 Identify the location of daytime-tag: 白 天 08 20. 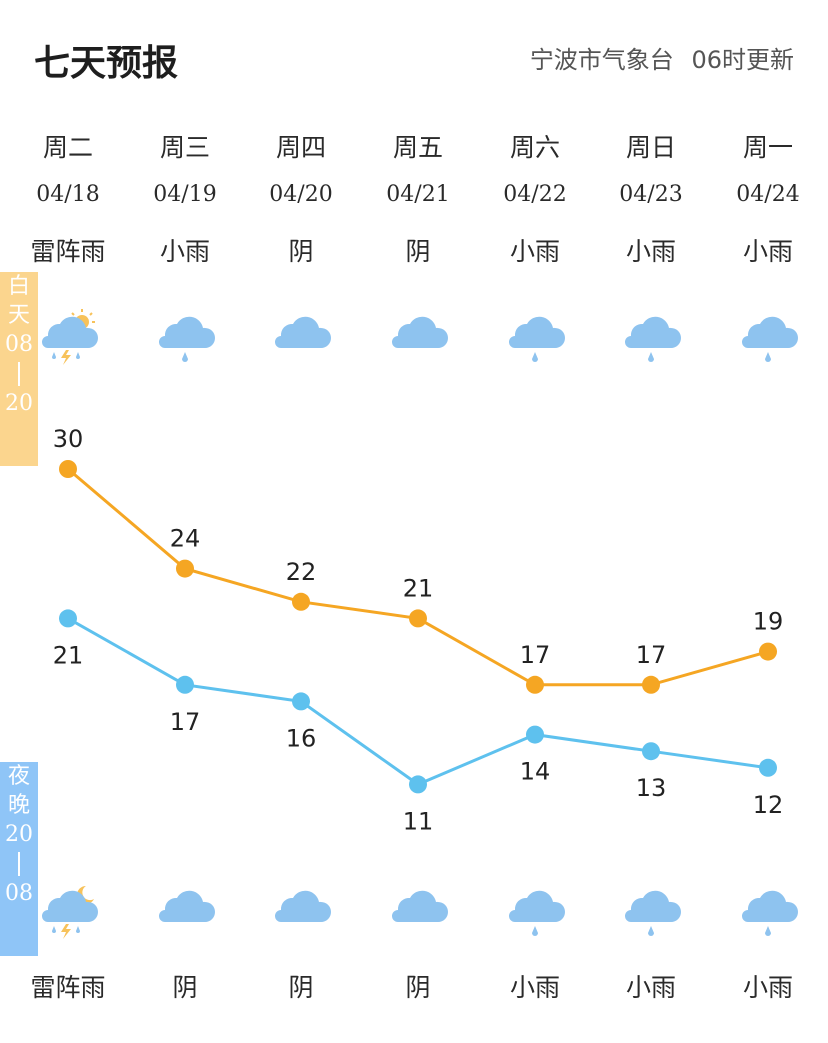
(19, 369).